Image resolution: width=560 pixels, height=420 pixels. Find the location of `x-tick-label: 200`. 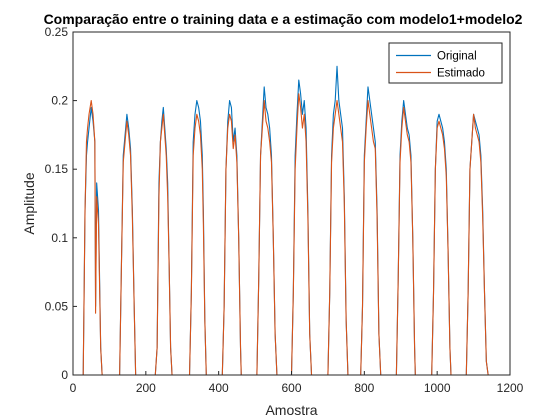

x-tick-label: 200 is located at coordinates (146, 388).